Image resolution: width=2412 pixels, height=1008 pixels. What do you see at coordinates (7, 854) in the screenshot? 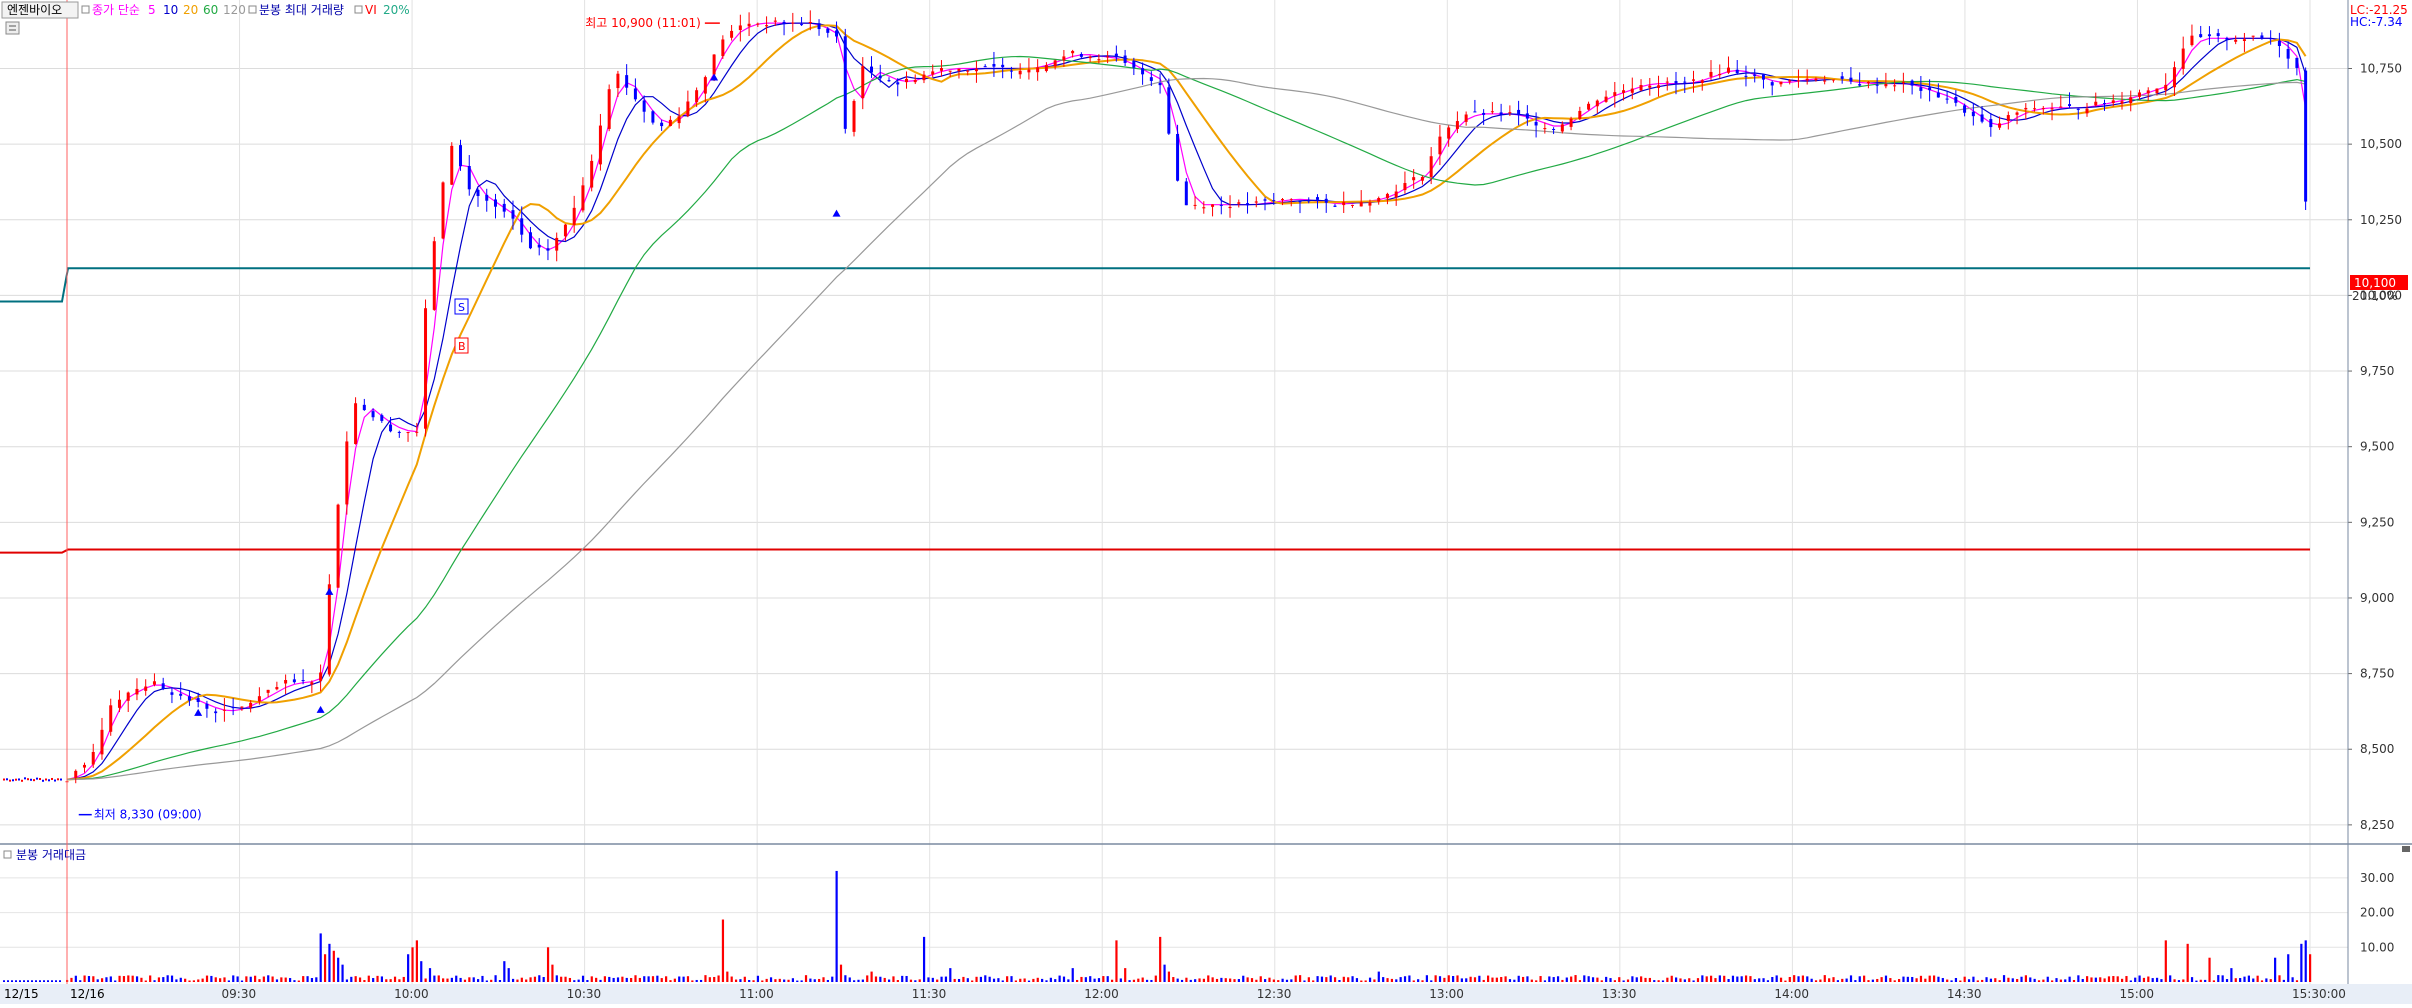
I see `volume-panel-toggle-icon` at bounding box center [7, 854].